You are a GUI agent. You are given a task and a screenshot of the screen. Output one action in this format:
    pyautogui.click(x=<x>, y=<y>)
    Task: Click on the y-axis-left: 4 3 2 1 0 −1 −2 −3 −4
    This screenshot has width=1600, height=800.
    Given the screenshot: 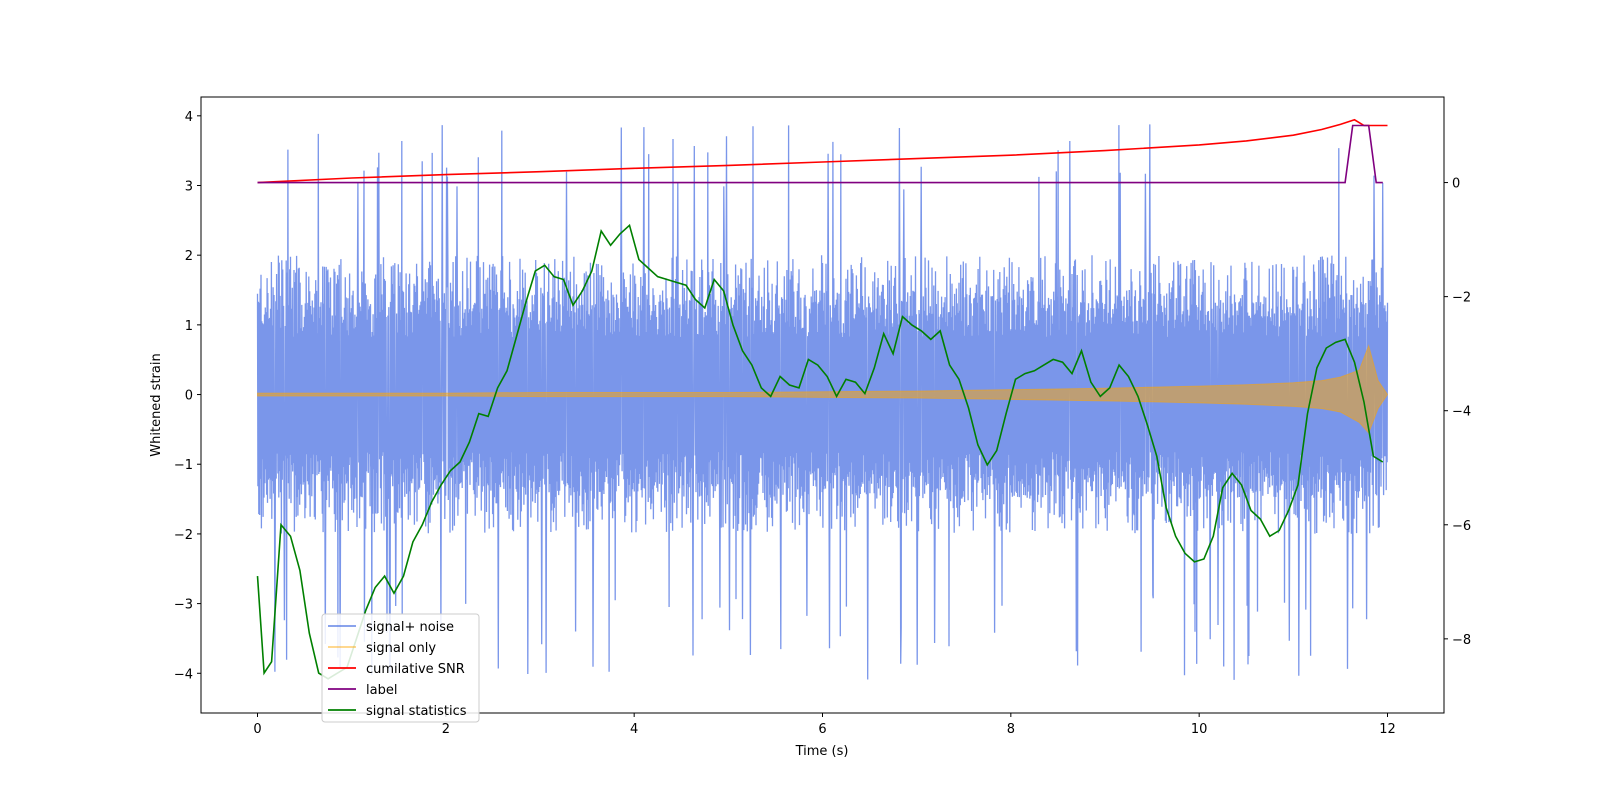 What is the action you would take?
    pyautogui.click(x=187, y=396)
    